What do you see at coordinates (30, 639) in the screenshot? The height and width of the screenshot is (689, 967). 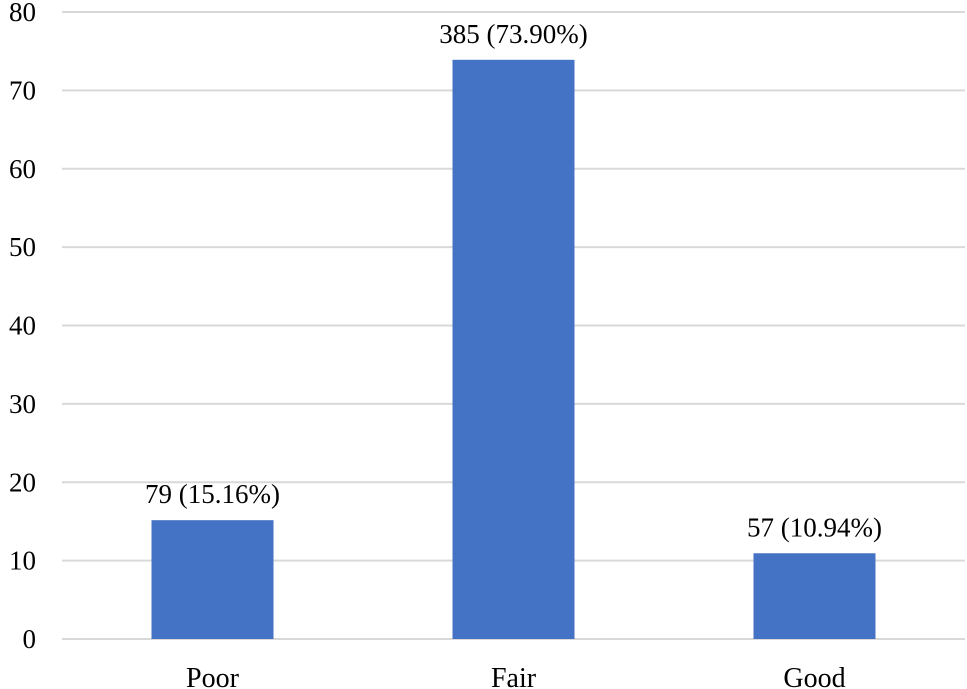 I see `y-tick-label-0: 0` at bounding box center [30, 639].